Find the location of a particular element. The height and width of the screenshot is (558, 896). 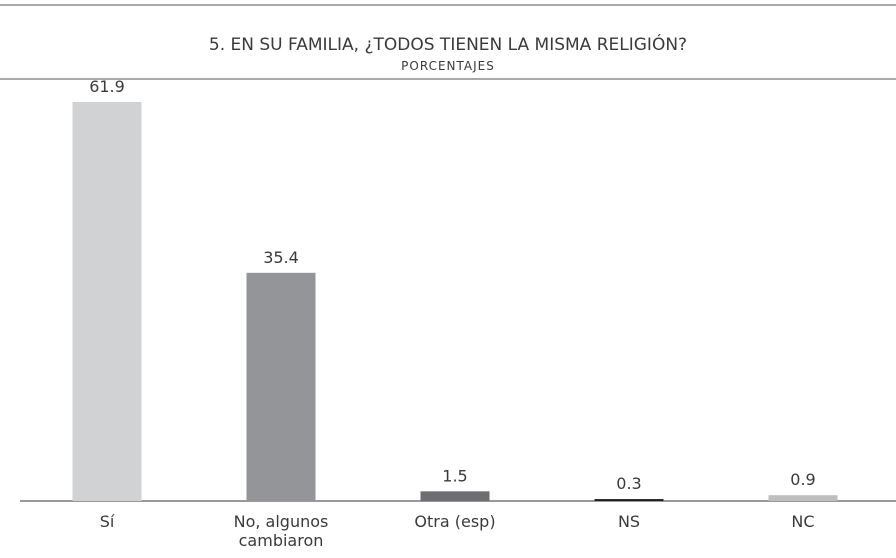

value-label: 1.5 is located at coordinates (454, 475).